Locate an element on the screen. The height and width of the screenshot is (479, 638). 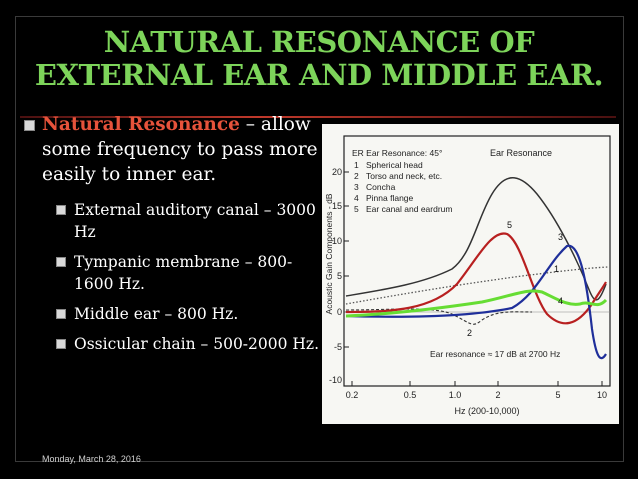
legend-number: 1 is located at coordinates (356, 165).